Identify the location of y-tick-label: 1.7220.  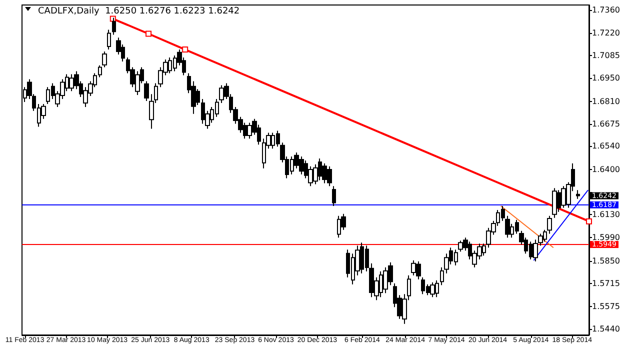
(606, 33).